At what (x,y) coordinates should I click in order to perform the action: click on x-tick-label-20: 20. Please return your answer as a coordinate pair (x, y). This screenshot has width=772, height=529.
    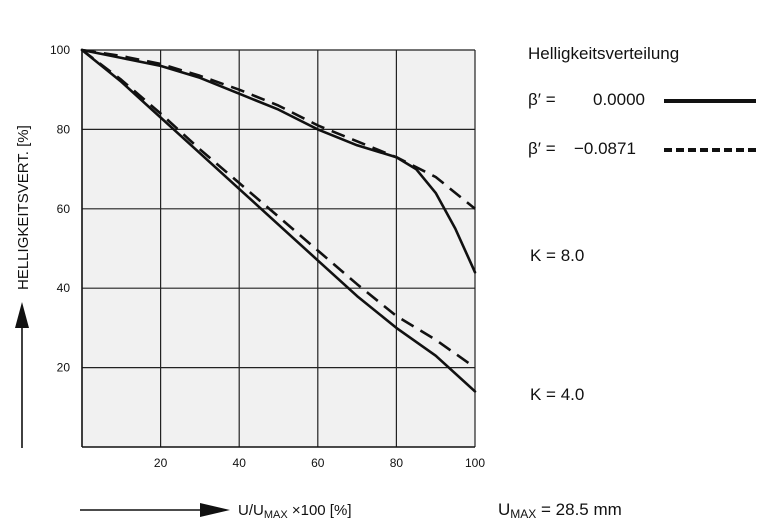
    Looking at the image, I should click on (161, 463).